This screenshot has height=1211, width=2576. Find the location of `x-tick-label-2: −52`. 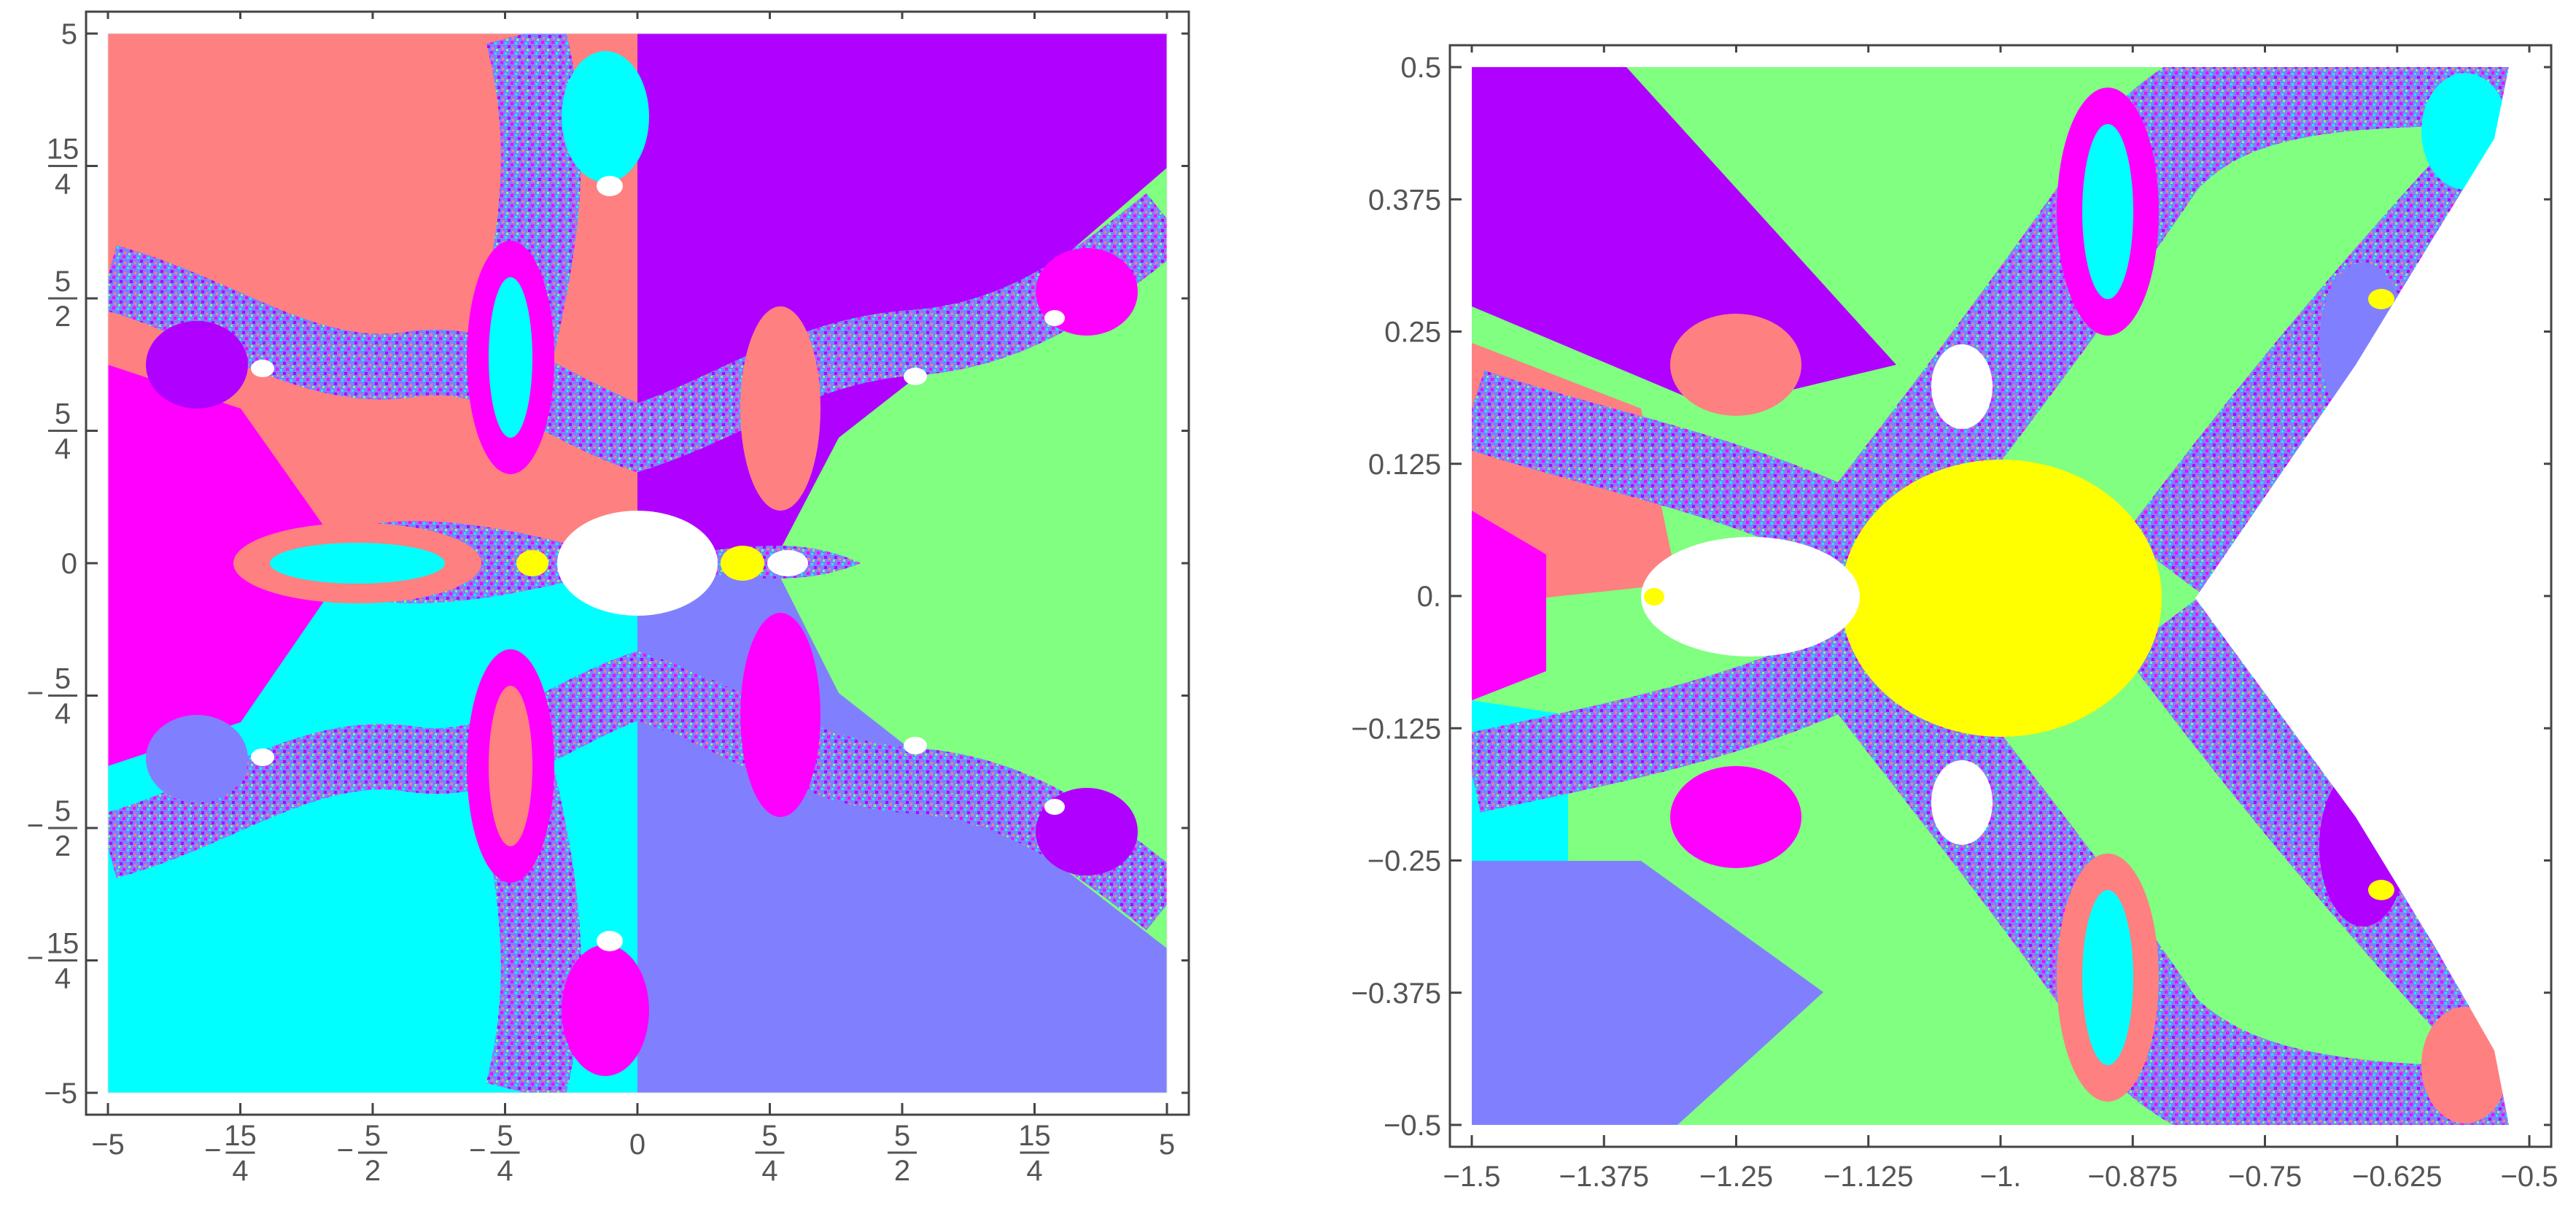

x-tick-label-2: −52 is located at coordinates (362, 1153).